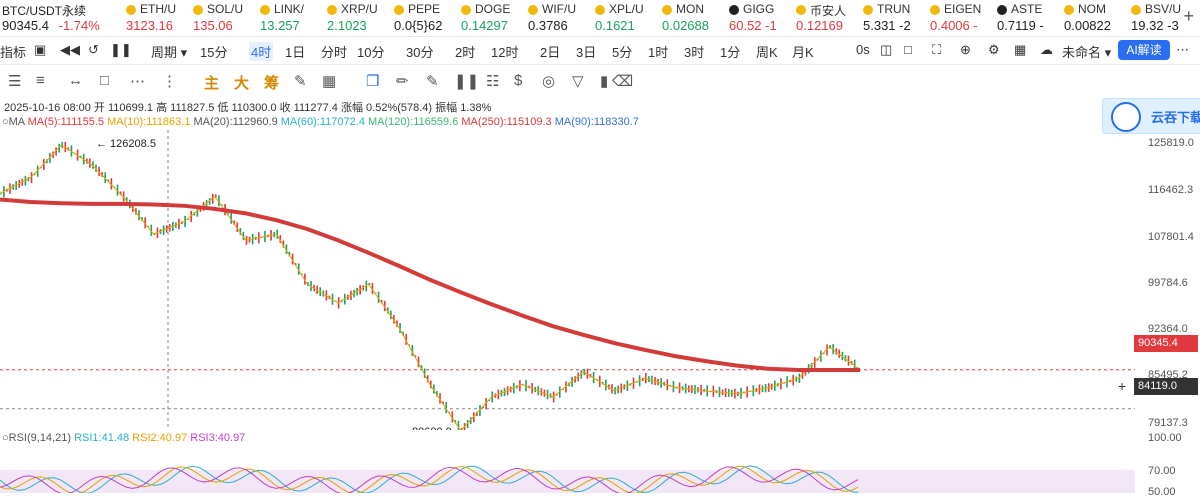 The height and width of the screenshot is (498, 1200). I want to click on layout-name-dropdown: 未命名 ▾, so click(1087, 52).